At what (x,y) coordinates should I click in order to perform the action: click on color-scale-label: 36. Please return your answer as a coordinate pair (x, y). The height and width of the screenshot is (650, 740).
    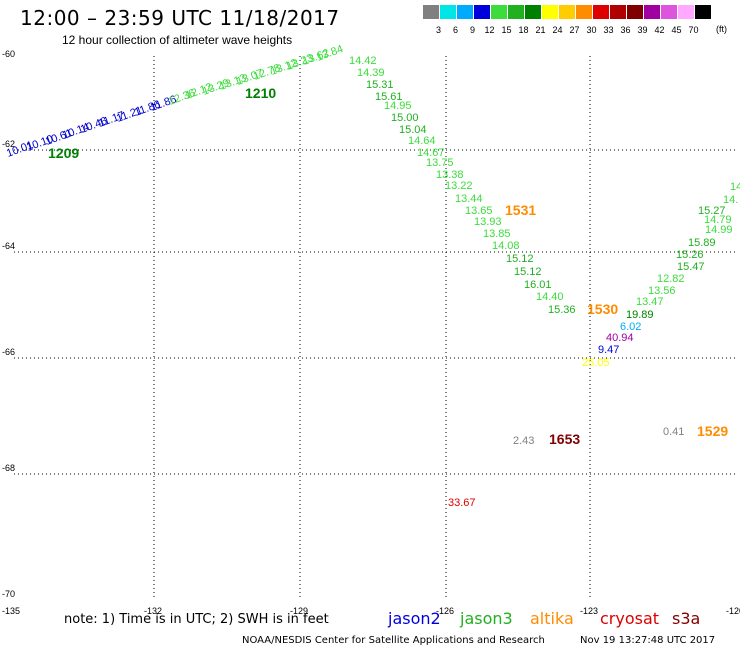
    Looking at the image, I should click on (625, 30).